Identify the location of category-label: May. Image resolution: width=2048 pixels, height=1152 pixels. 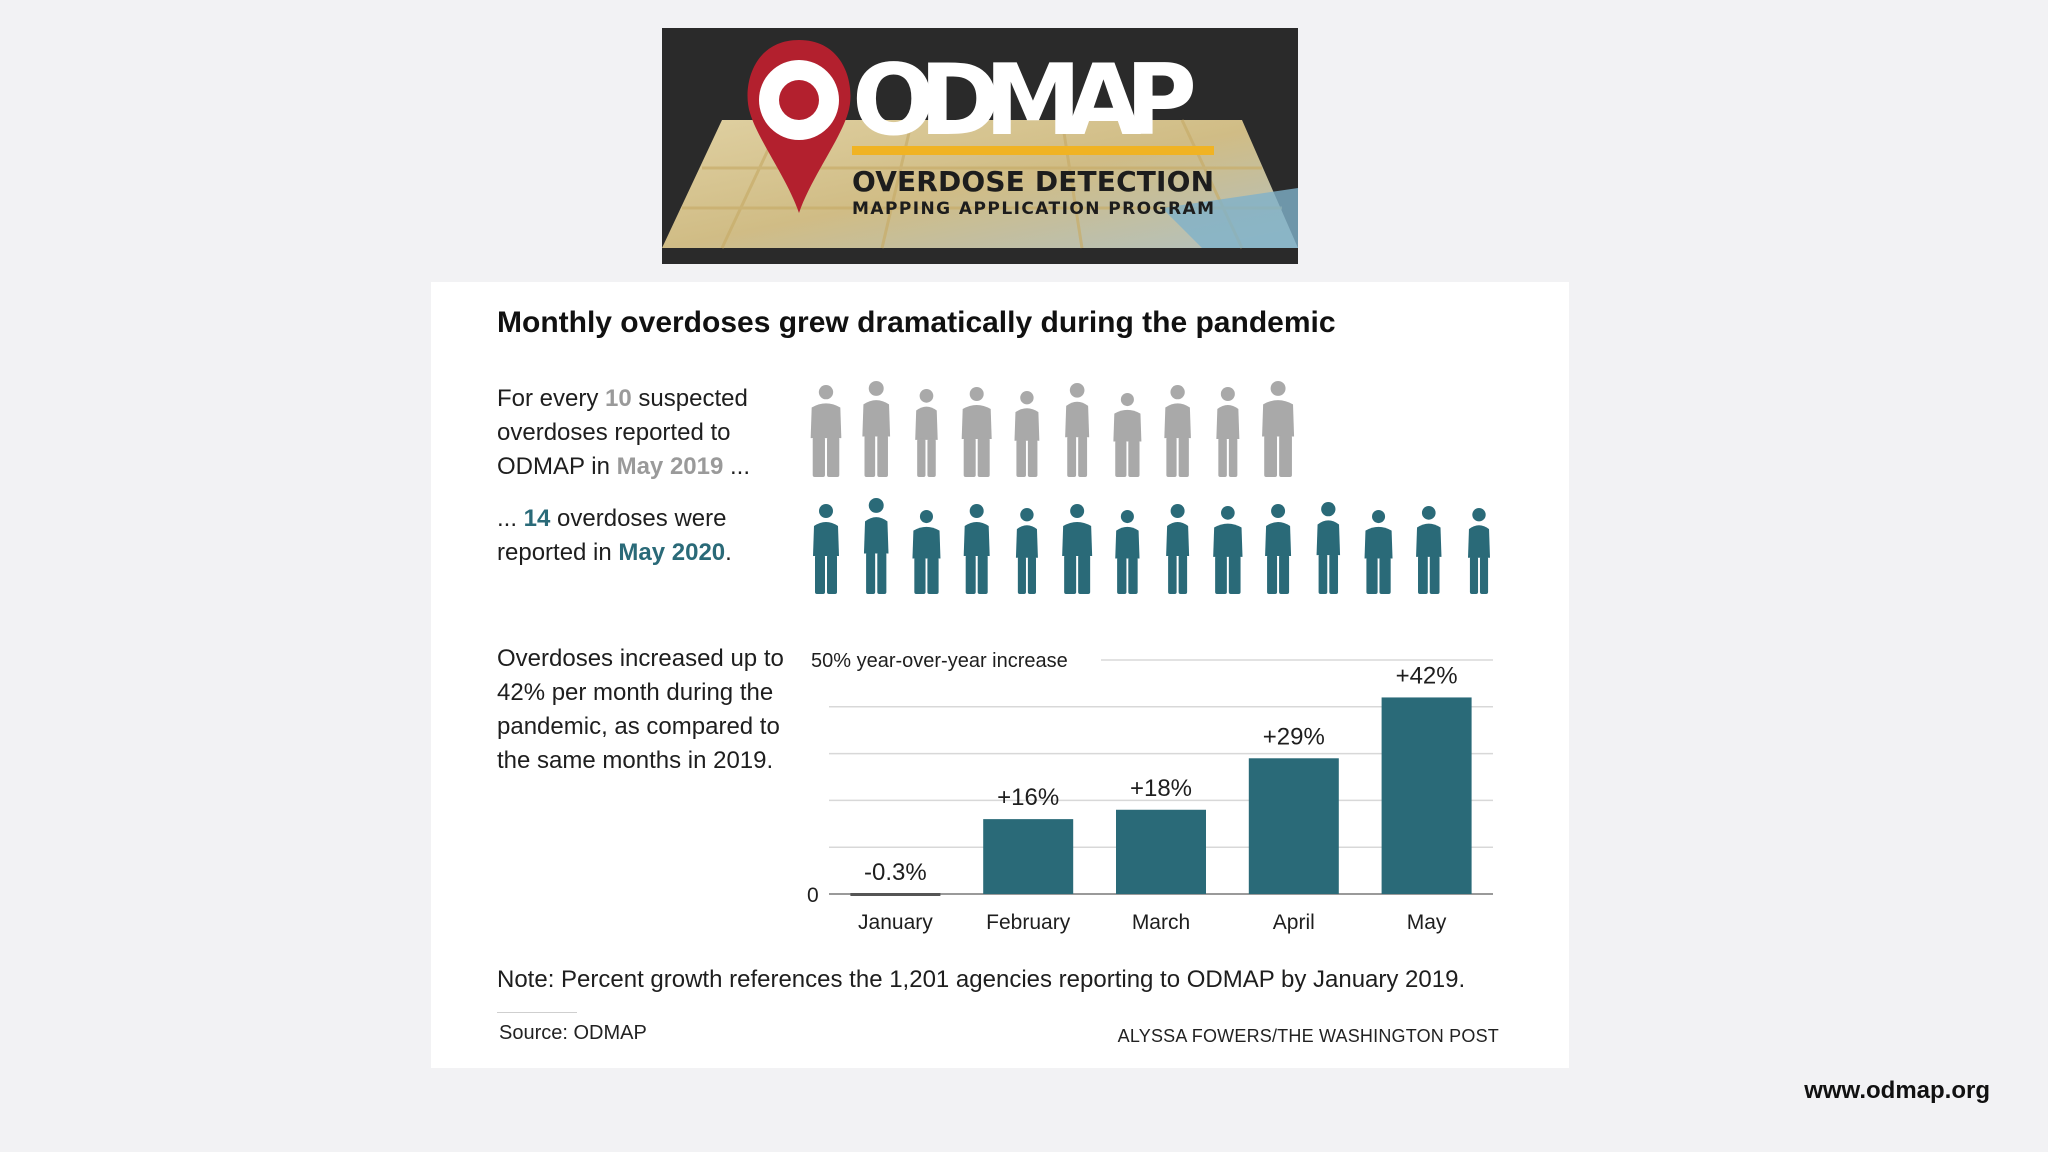
(1427, 922).